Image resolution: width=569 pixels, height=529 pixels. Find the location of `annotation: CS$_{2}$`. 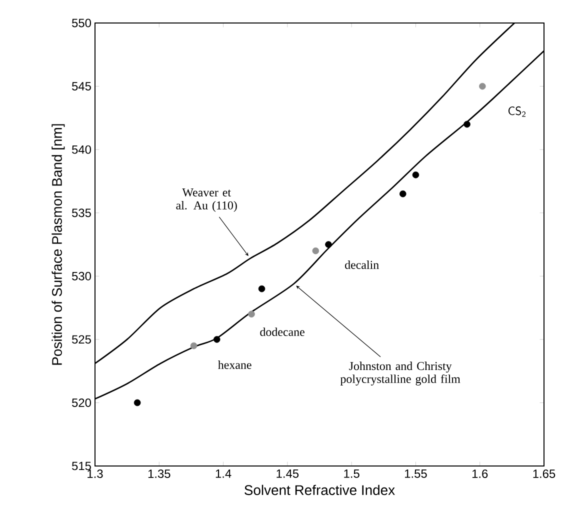

annotation: CS$_{2}$ is located at coordinates (517, 111).